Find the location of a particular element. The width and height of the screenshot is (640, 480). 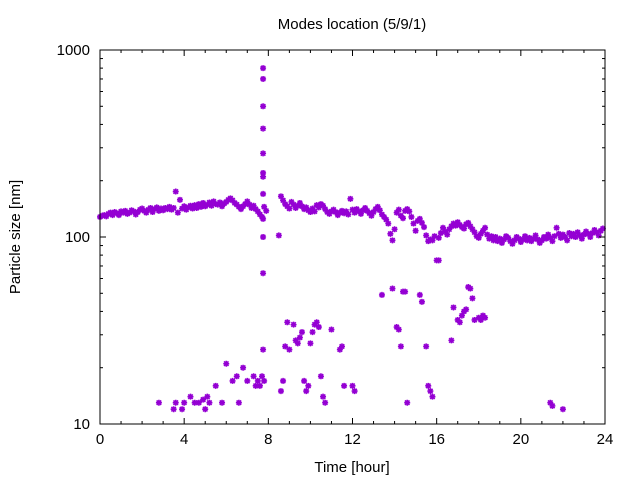

x-tick-label: 16 is located at coordinates (436, 439).